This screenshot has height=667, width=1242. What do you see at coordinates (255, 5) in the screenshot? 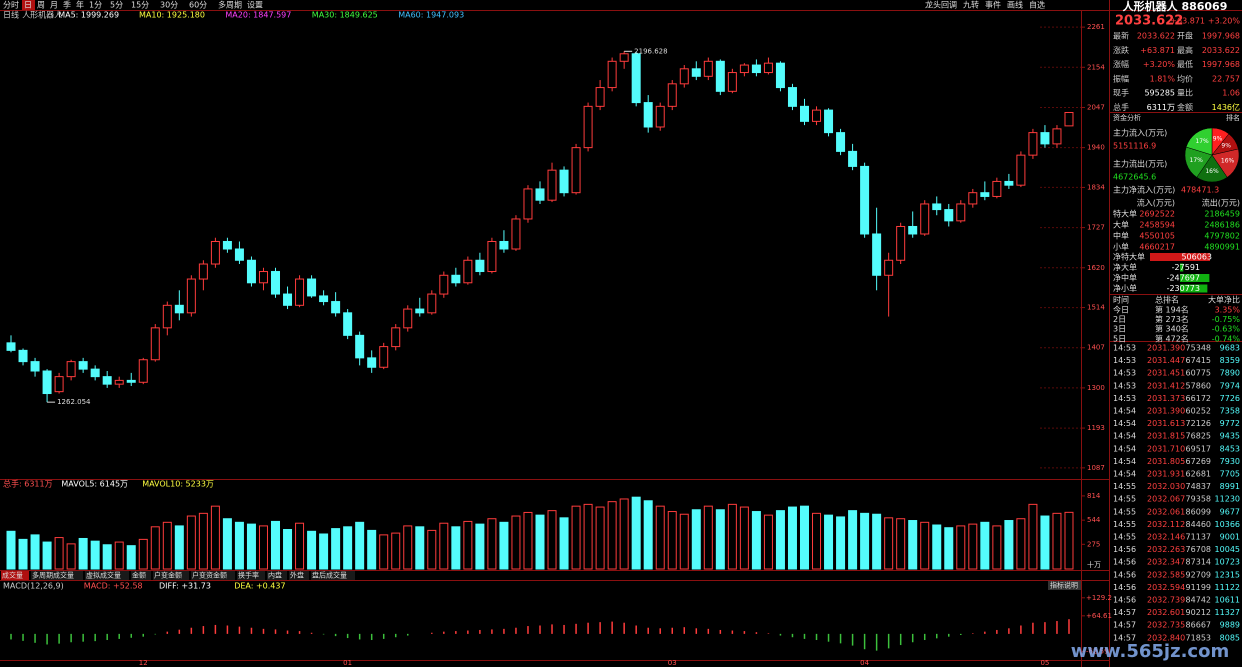
I see `toolbar-button: 设置` at bounding box center [255, 5].